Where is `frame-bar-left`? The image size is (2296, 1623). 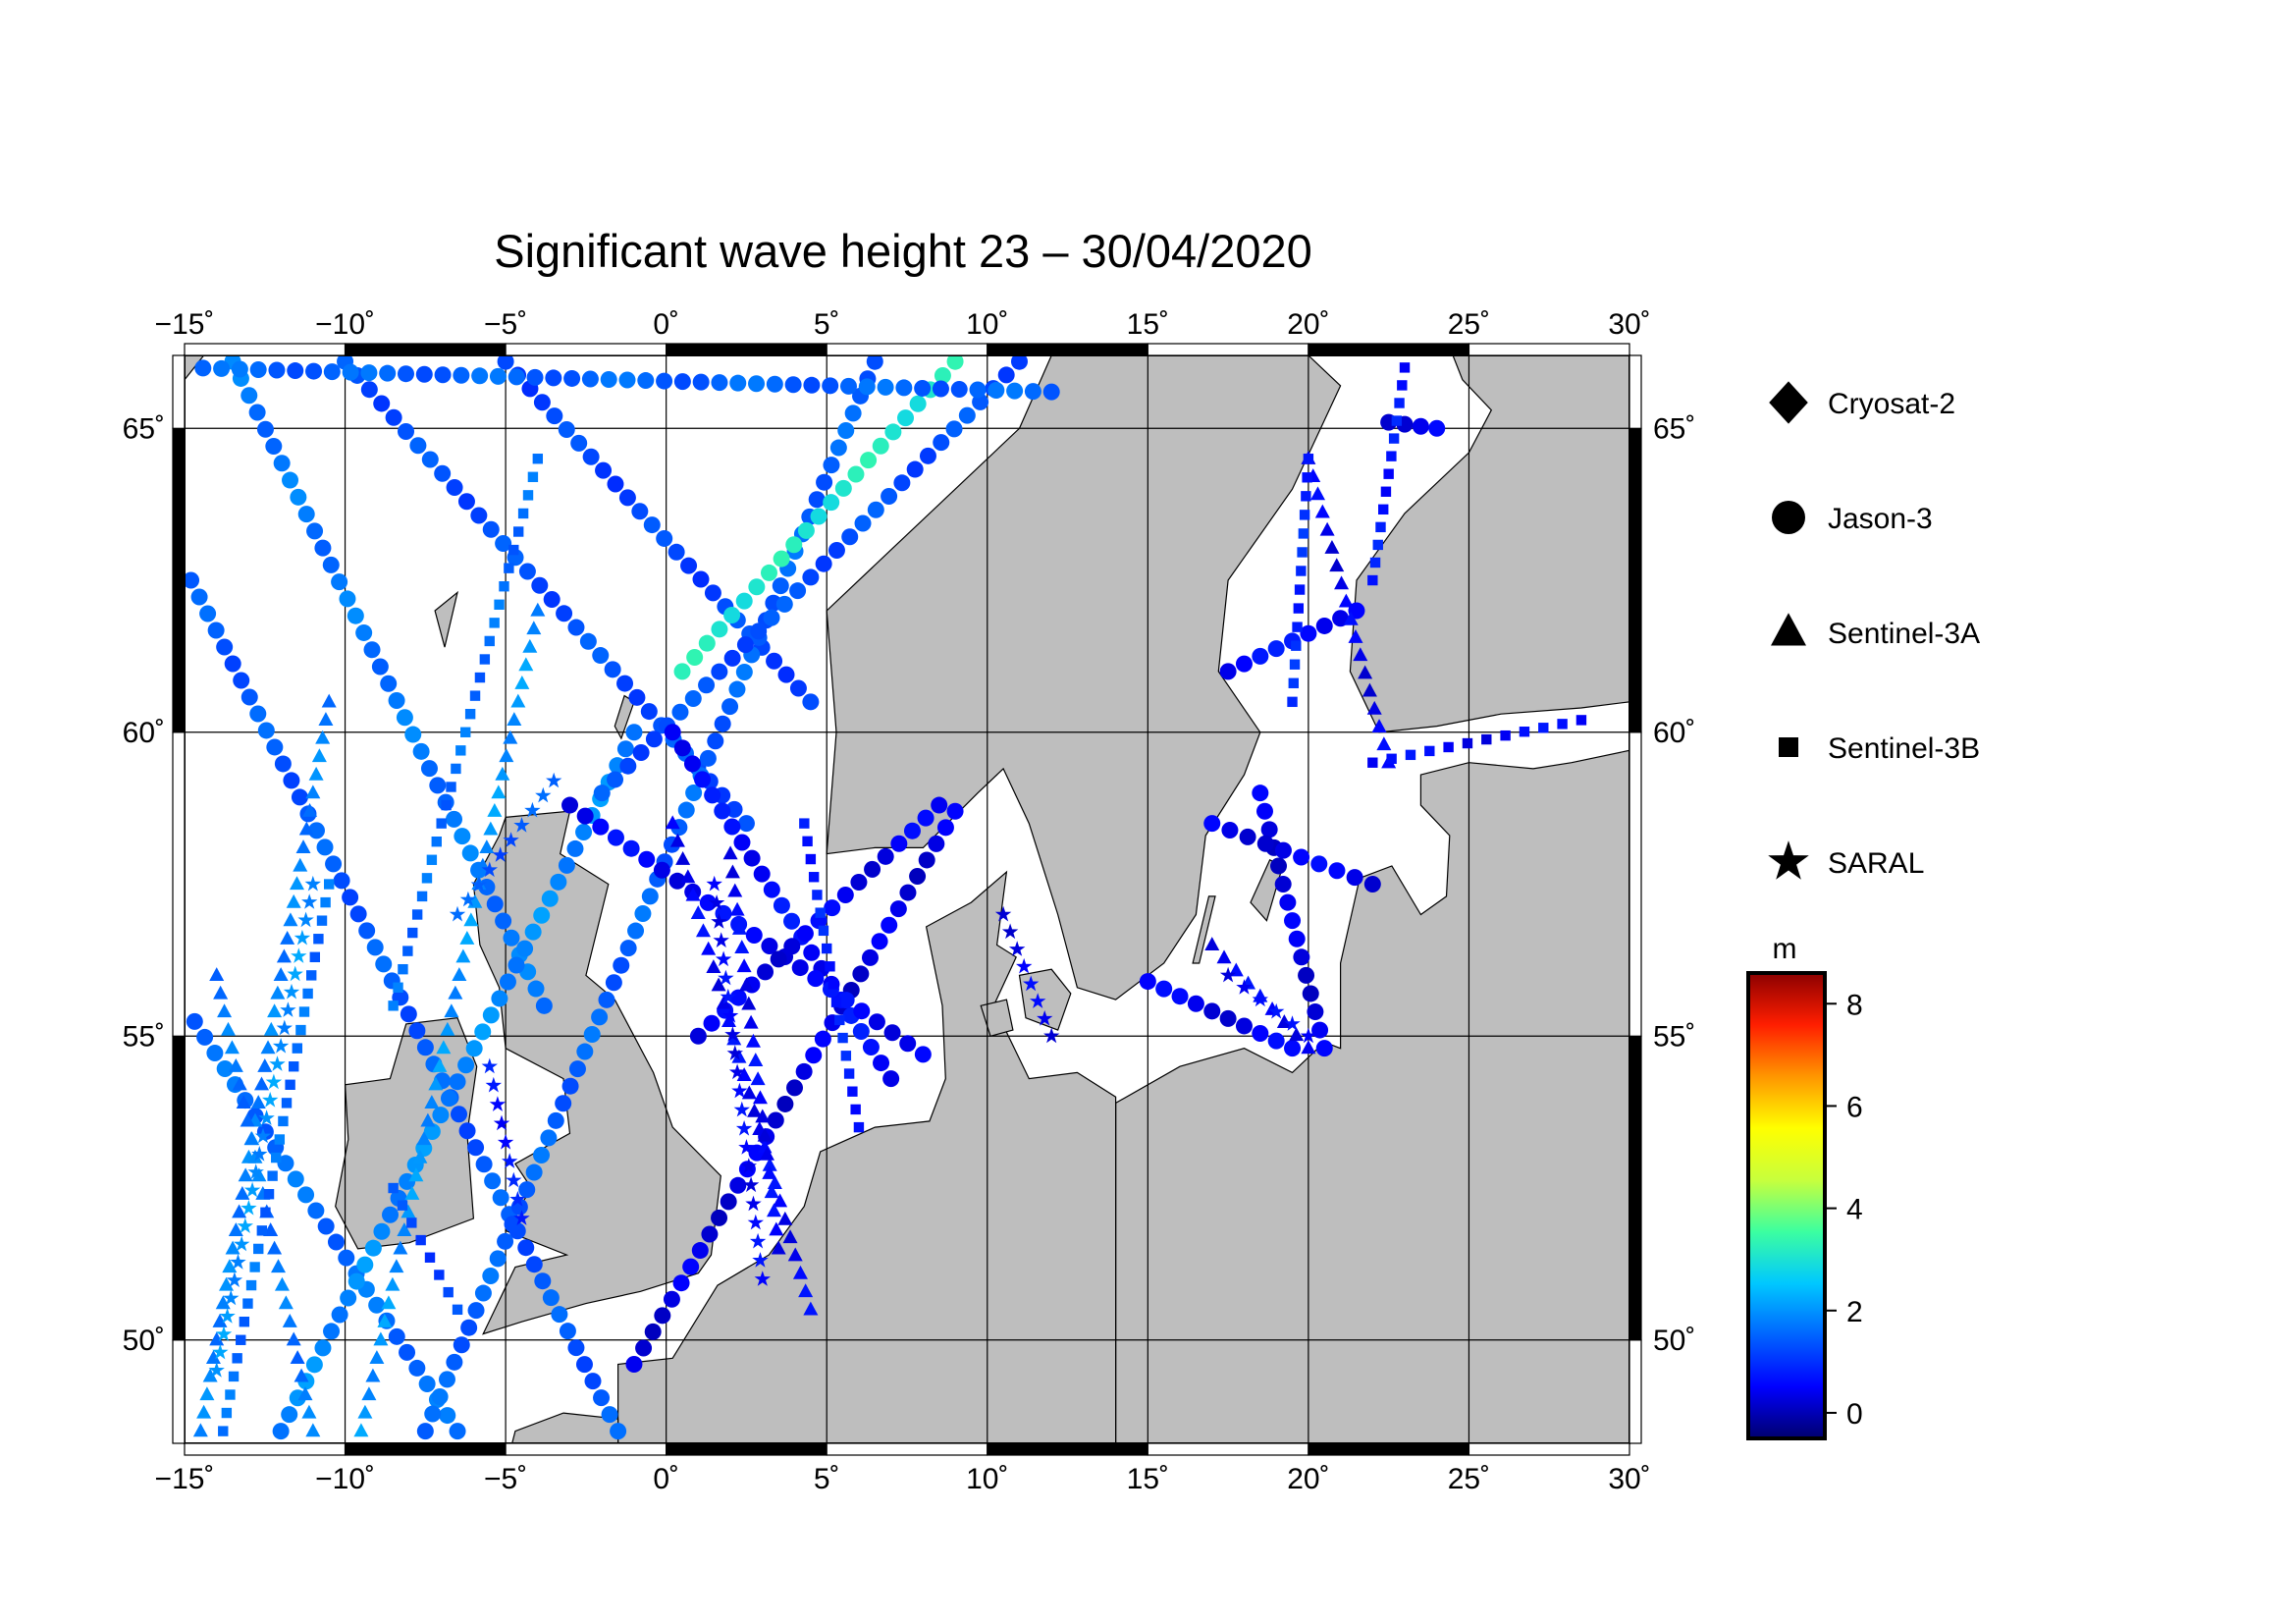 frame-bar-left is located at coordinates (179, 1188).